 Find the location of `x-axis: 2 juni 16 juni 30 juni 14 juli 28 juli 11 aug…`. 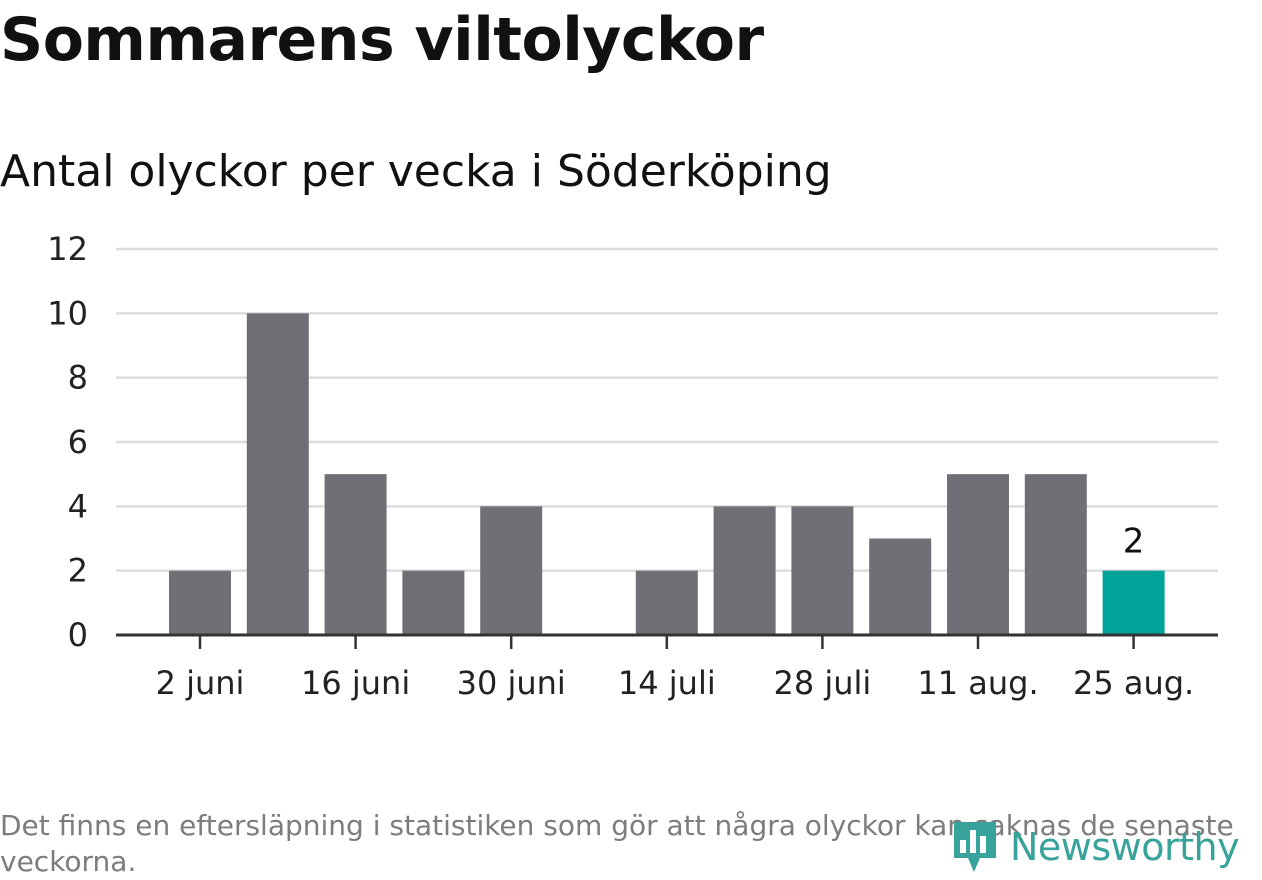

x-axis: 2 juni 16 juni 30 juni 14 juli 28 juli 11 aug… is located at coordinates (667, 667).